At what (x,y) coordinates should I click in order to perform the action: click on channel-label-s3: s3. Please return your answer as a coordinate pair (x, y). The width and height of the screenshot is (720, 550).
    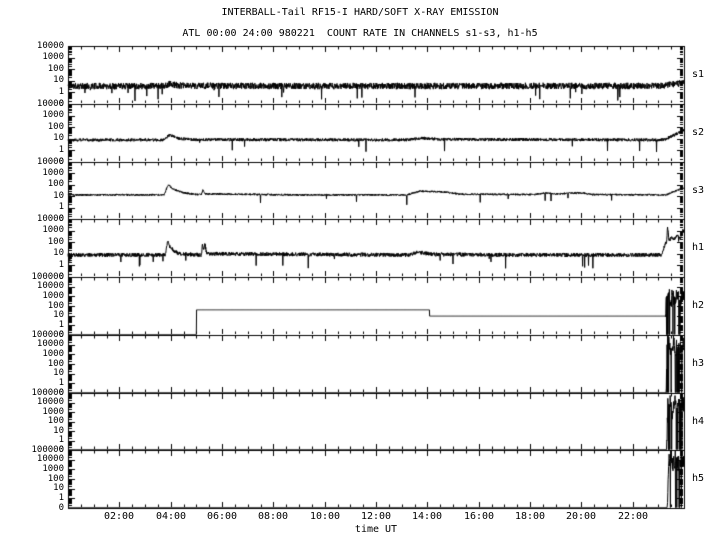
    Looking at the image, I should click on (698, 190).